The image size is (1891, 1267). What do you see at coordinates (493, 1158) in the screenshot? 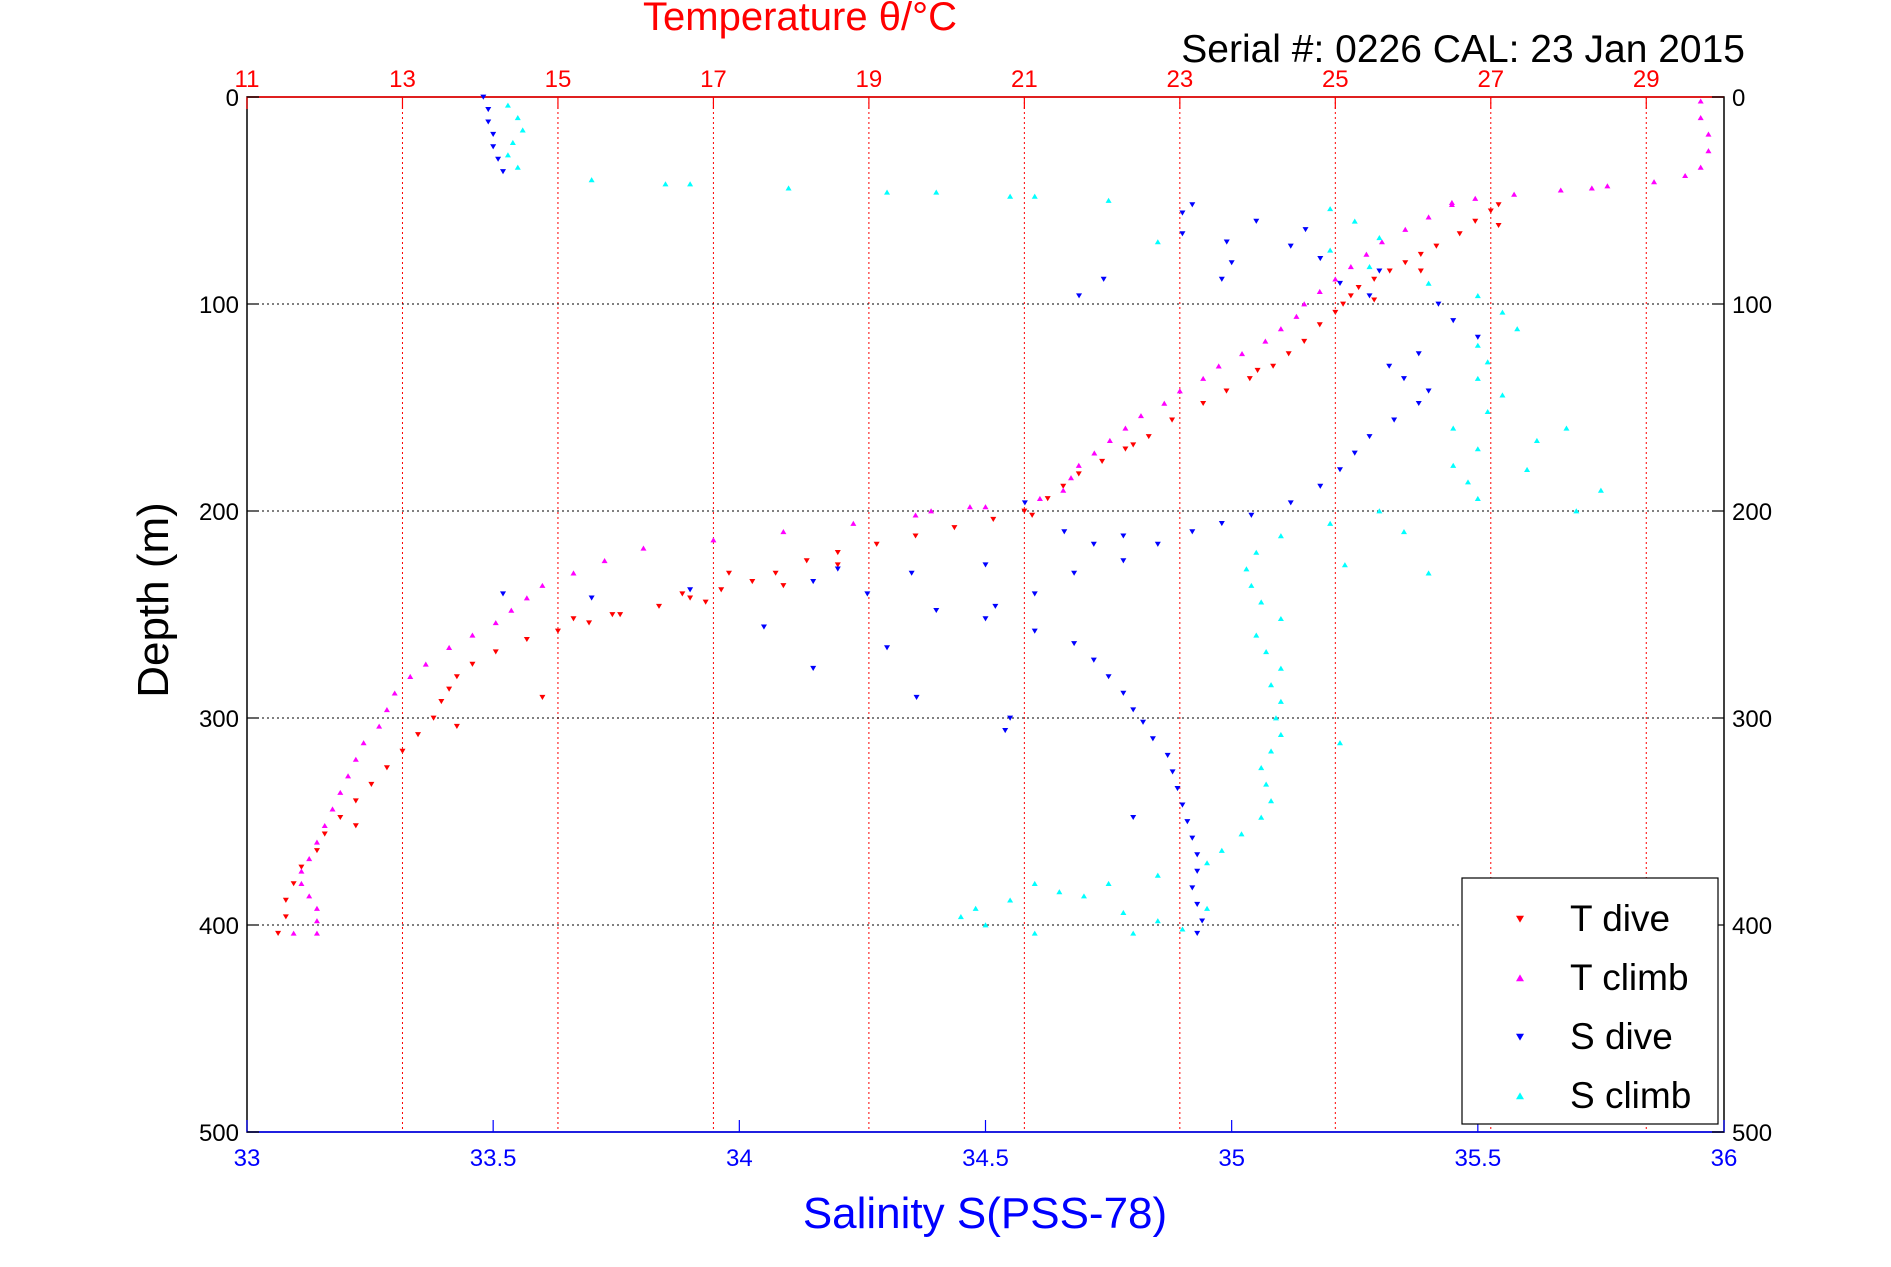
I see `tick-label-salinity: 33.5` at bounding box center [493, 1158].